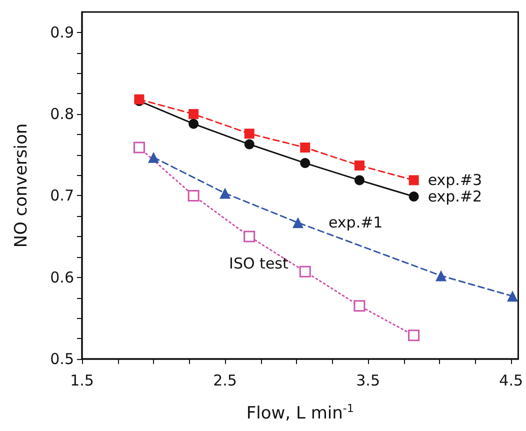 Image resolution: width=526 pixels, height=431 pixels. What do you see at coordinates (82, 381) in the screenshot?
I see `x-tick-label: 1.5` at bounding box center [82, 381].